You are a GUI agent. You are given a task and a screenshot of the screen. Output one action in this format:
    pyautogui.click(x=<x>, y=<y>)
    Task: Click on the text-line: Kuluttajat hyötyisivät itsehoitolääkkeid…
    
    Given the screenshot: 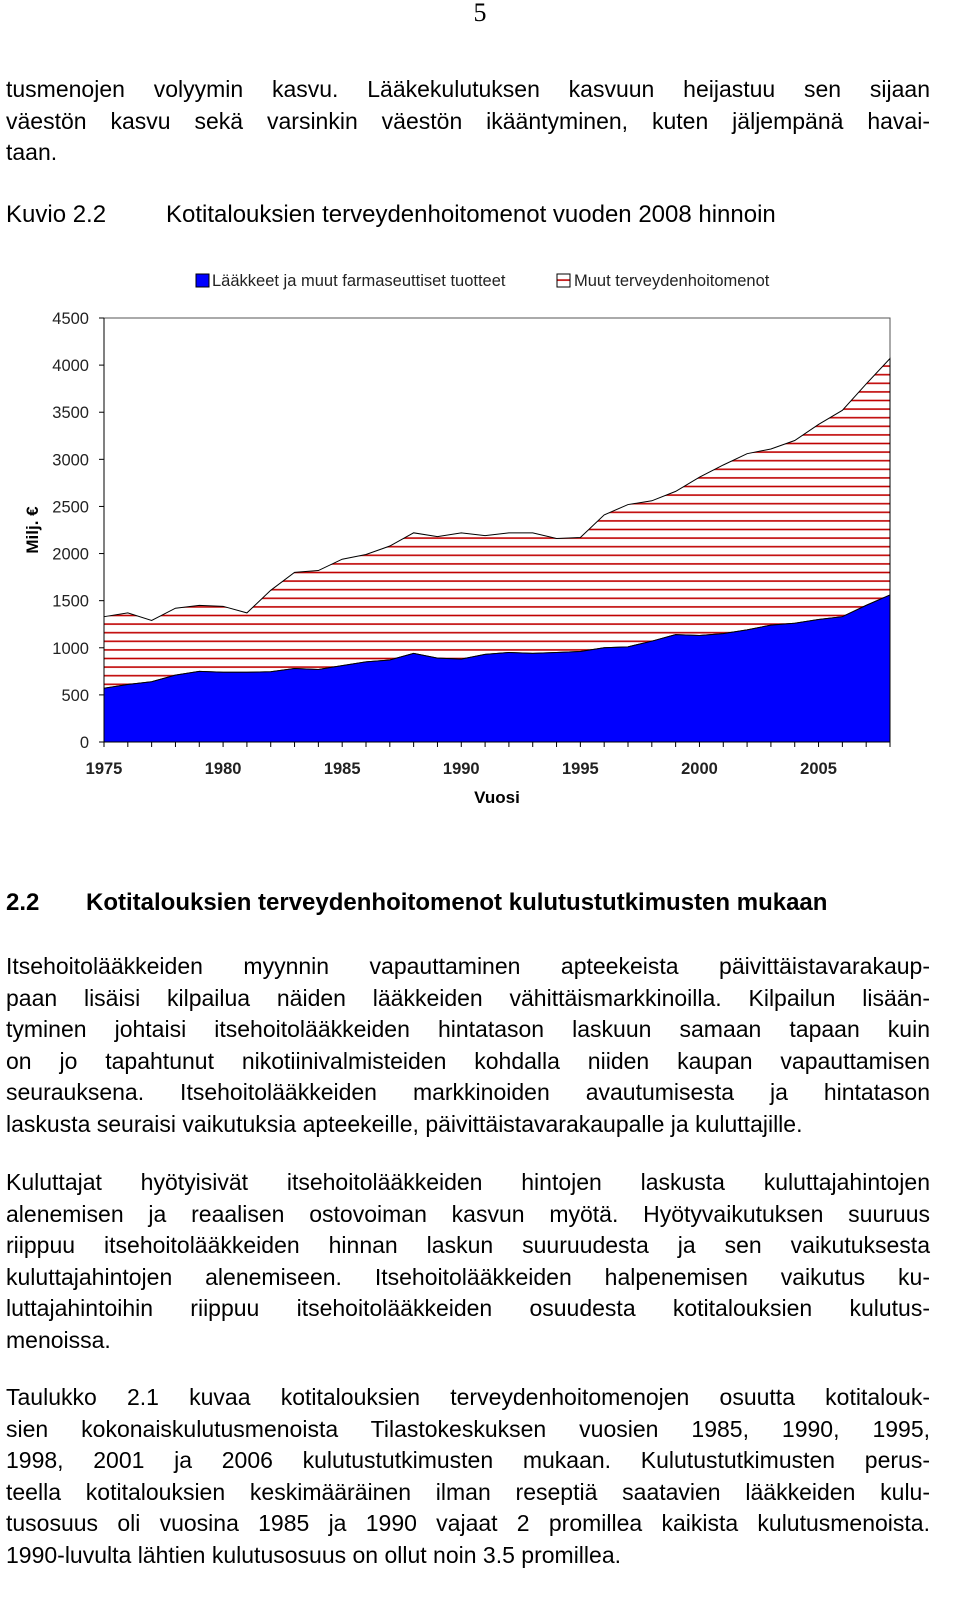 What is the action you would take?
    pyautogui.click(x=468, y=1182)
    